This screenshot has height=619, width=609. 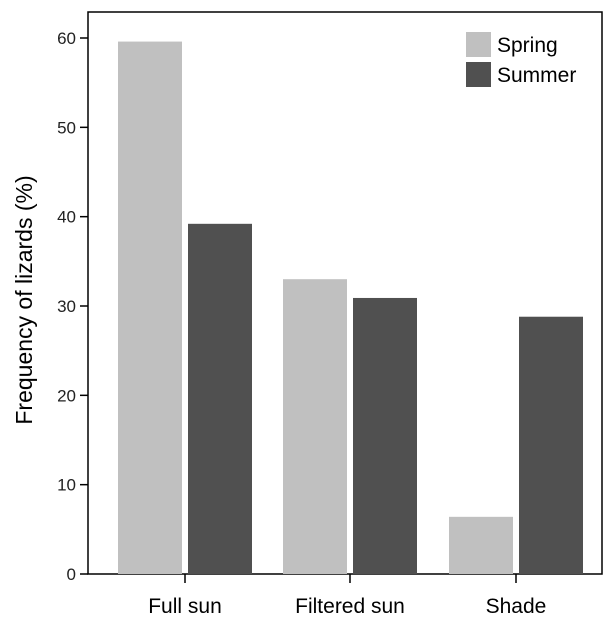 I want to click on y-tick-label-30: 30, so click(x=66, y=306).